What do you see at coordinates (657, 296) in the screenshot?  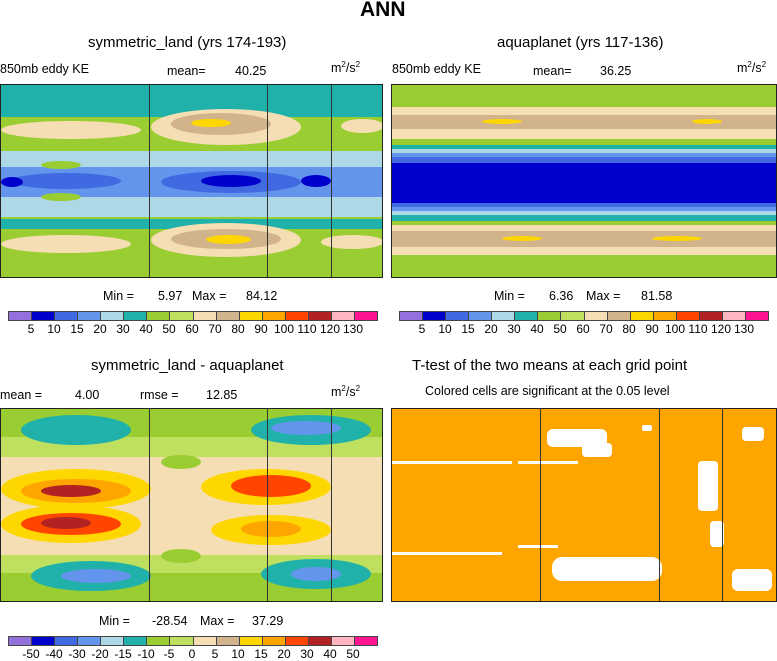 I see `max-value: 81.58` at bounding box center [657, 296].